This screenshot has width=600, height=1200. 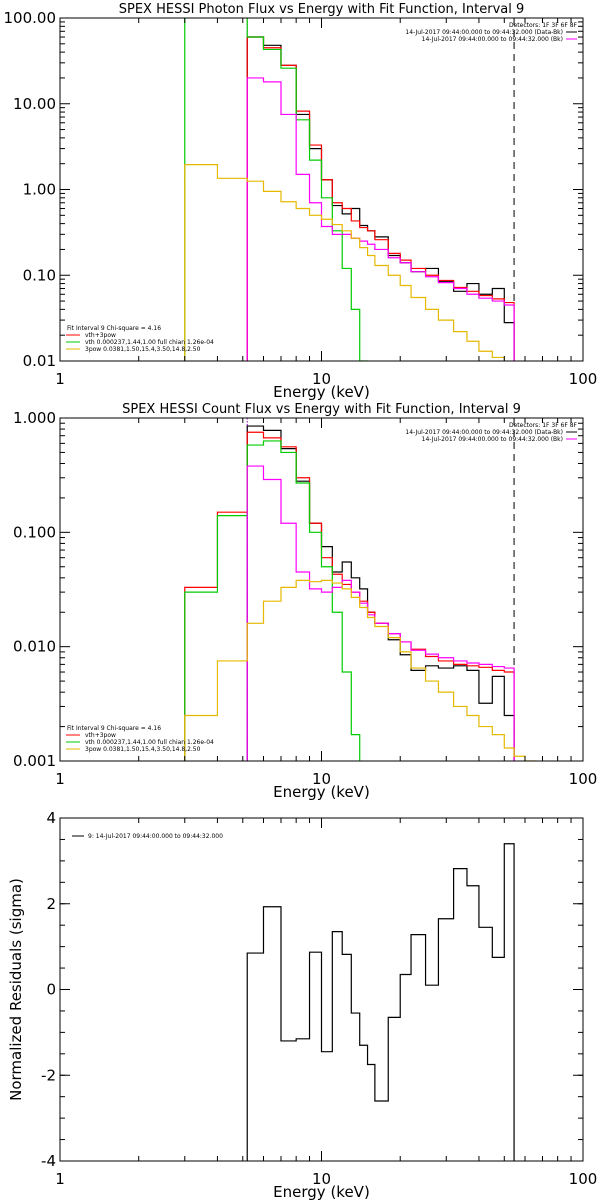 I want to click on y-tick-label: 0.01, so click(x=39, y=361).